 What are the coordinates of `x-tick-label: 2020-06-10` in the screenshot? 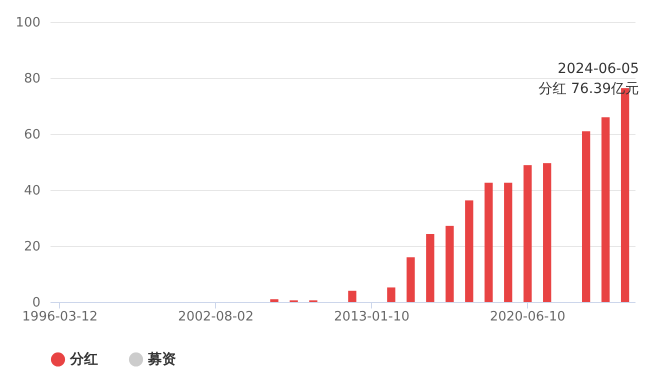 It's located at (528, 317).